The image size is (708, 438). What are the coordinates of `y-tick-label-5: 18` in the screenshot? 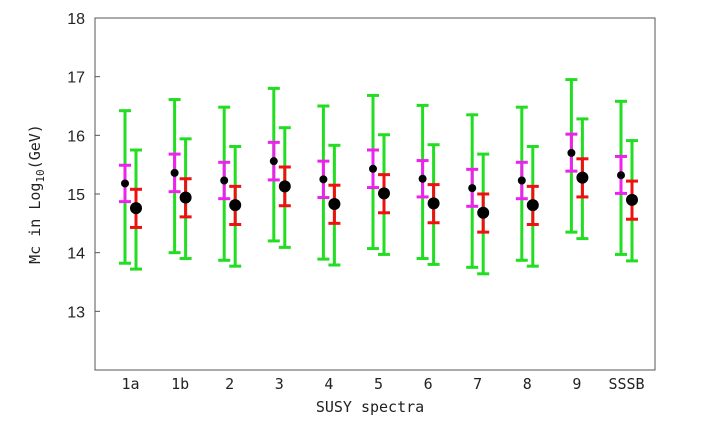 It's located at (76, 19).